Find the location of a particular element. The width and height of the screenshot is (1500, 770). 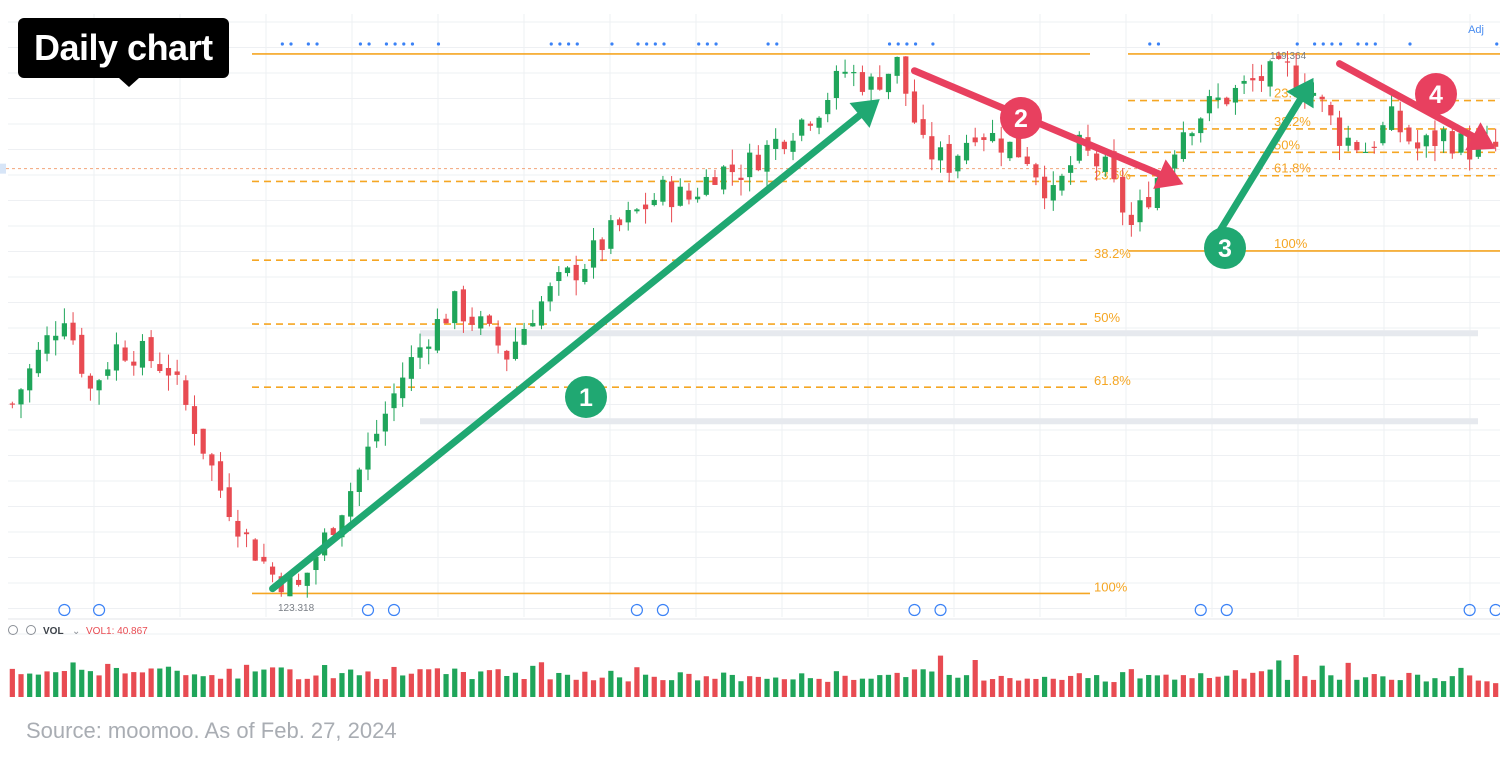

volume-layer is located at coordinates (754, 676).